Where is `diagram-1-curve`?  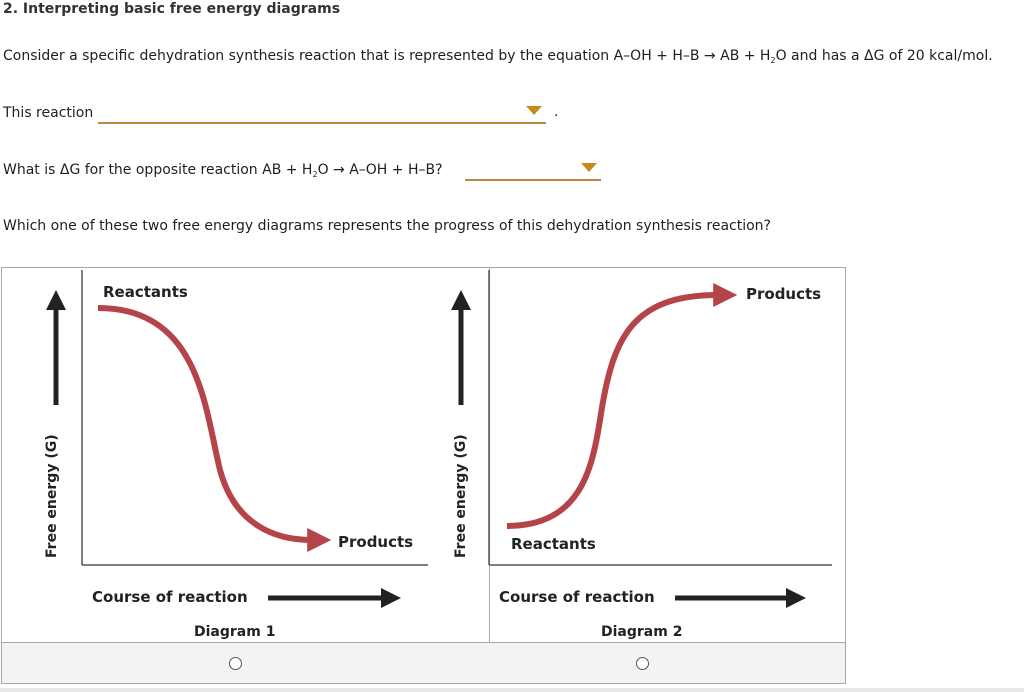 diagram-1-curve is located at coordinates (214, 428).